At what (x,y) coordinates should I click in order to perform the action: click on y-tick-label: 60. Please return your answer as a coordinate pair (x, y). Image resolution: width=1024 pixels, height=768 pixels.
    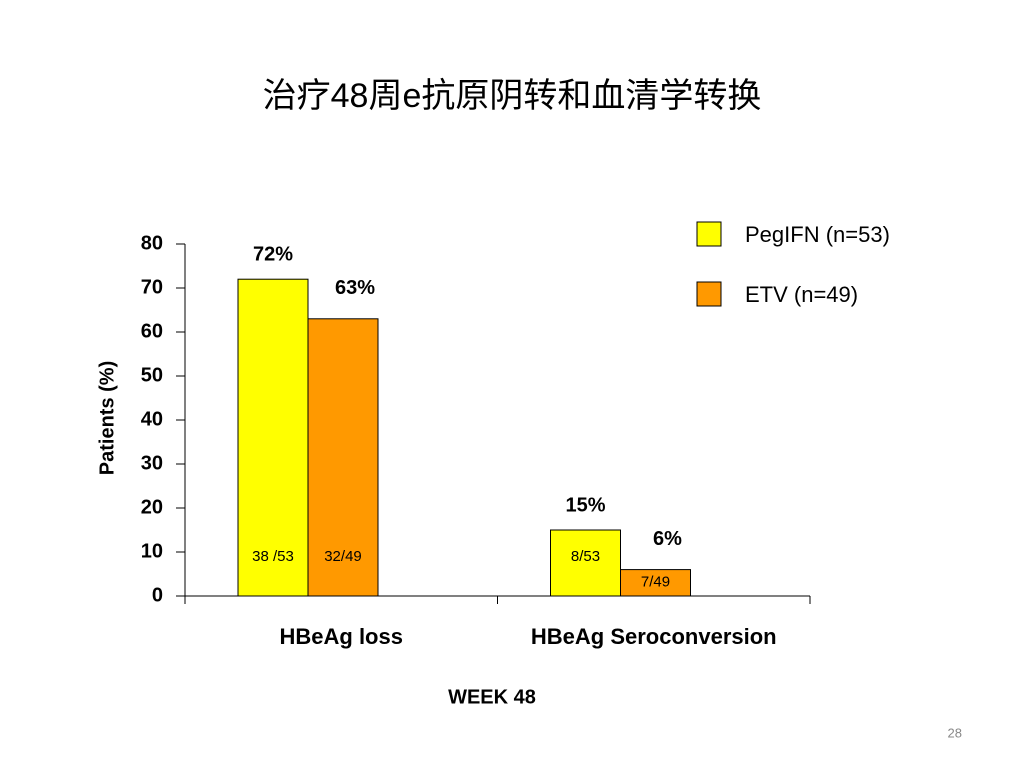
    Looking at the image, I should click on (152, 331).